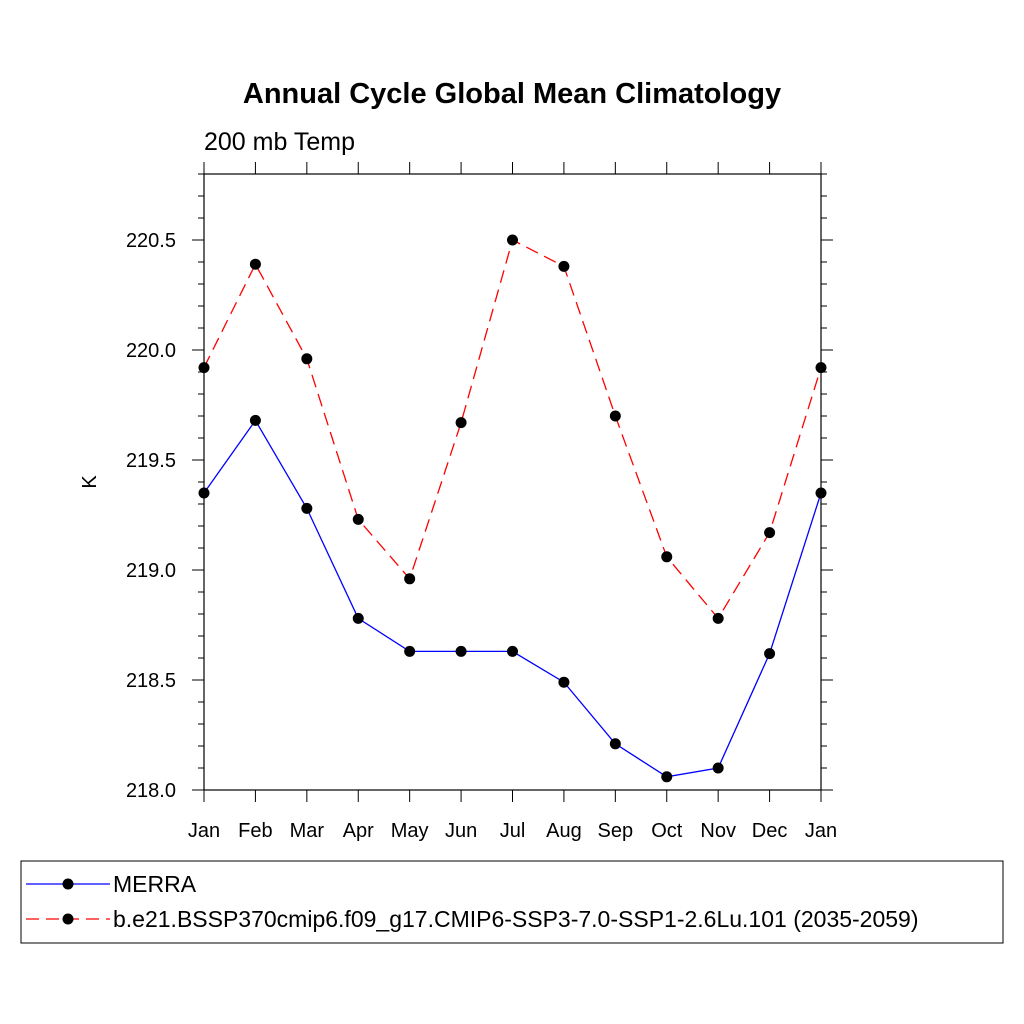  What do you see at coordinates (151, 791) in the screenshot?
I see `y-tick-label: 218.0` at bounding box center [151, 791].